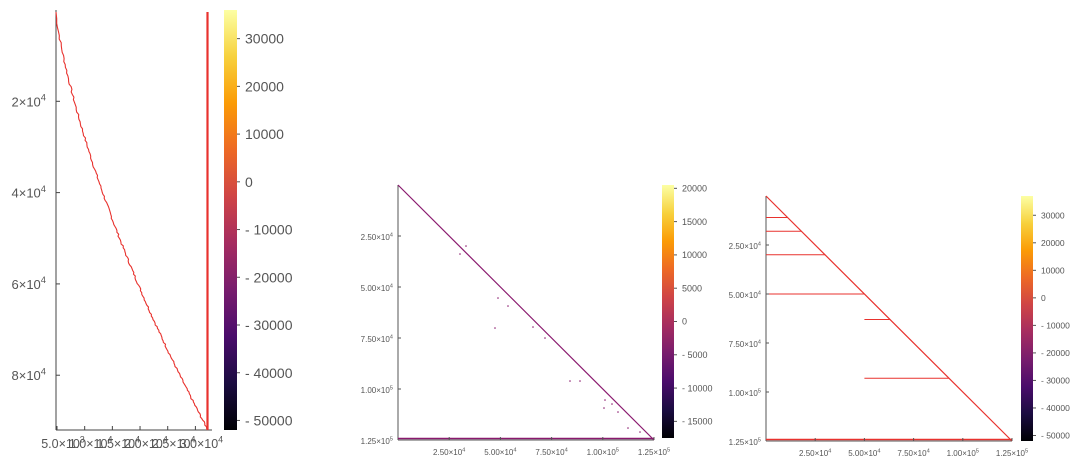 This screenshot has height=457, width=1070. What do you see at coordinates (119, 442) in the screenshot?
I see `x-tick-label: 1.5×10⁴` at bounding box center [119, 442].